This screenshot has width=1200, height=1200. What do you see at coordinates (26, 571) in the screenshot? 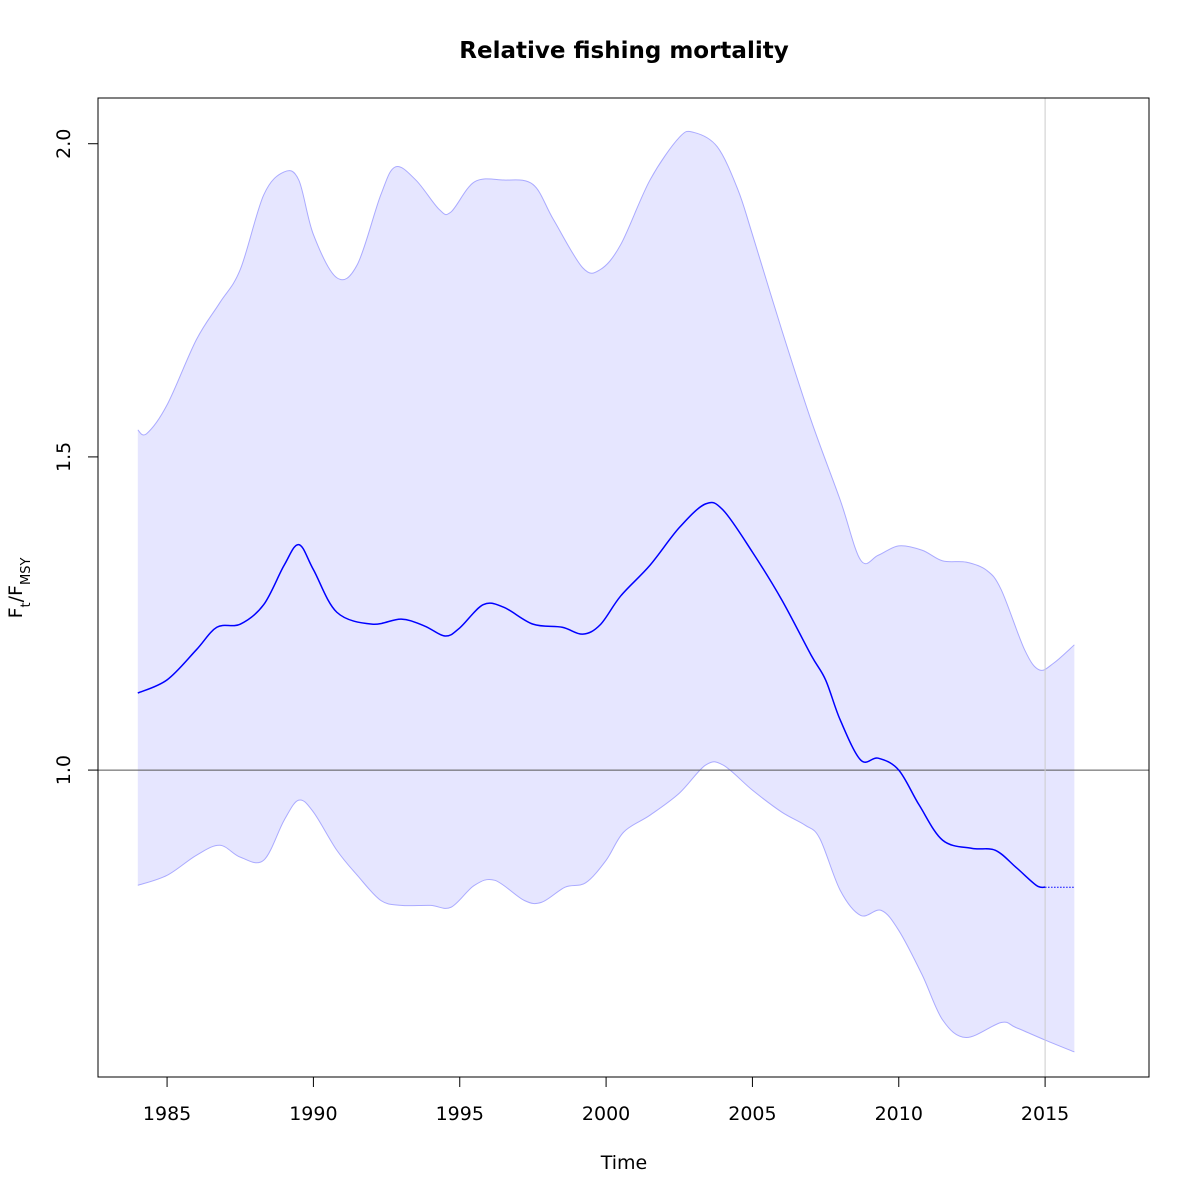
I see `y-axis-label-part: MSY` at bounding box center [26, 571].